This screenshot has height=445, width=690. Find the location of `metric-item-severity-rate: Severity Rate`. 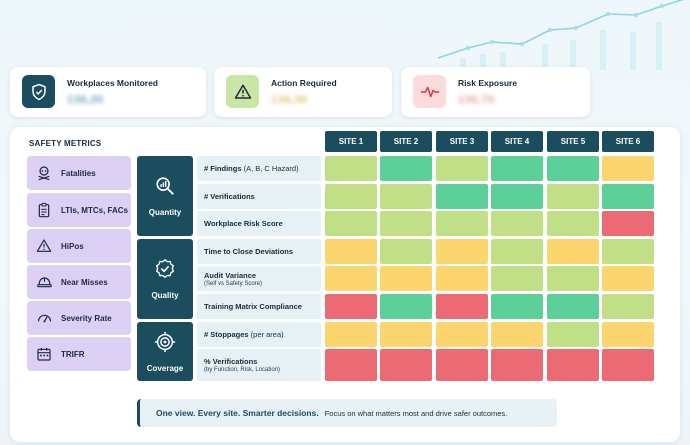

metric-item-severity-rate: Severity Rate is located at coordinates (79, 318).